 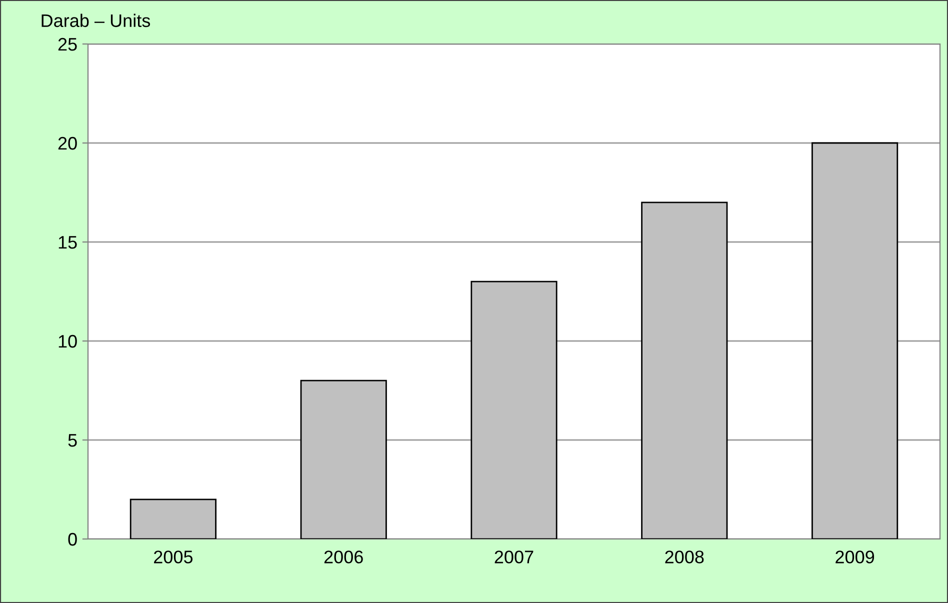 What do you see at coordinates (855, 557) in the screenshot?
I see `x-tick-label: 2009` at bounding box center [855, 557].